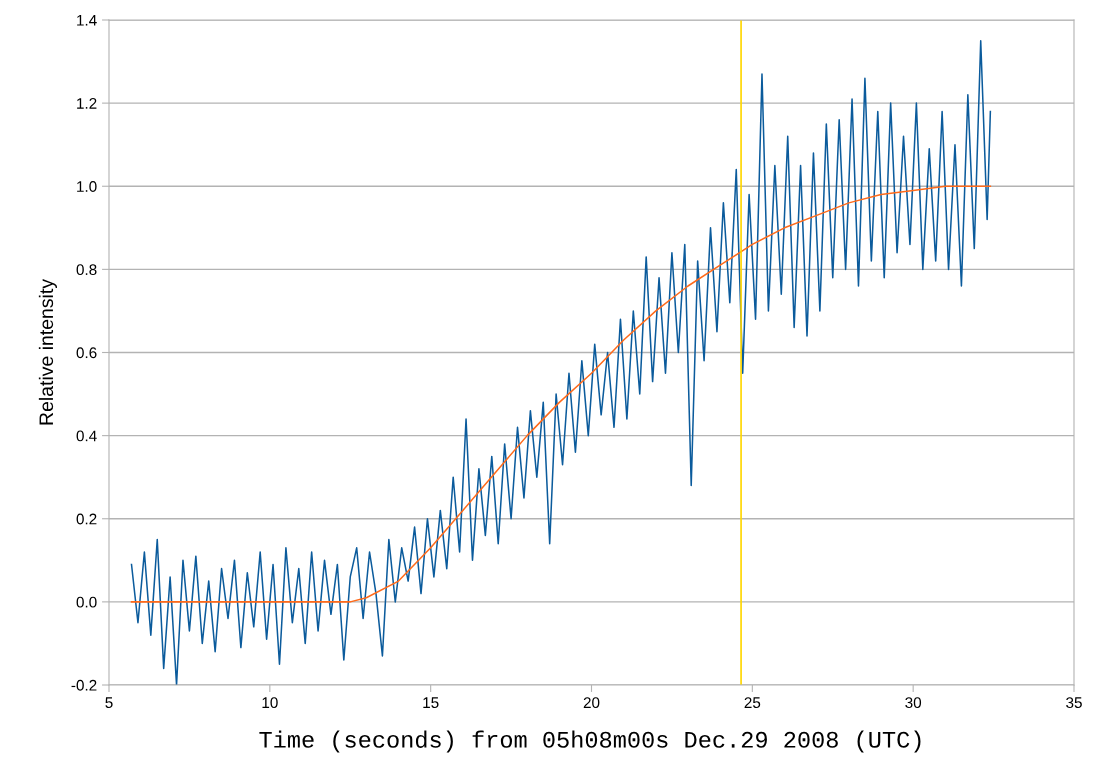  Describe the element at coordinates (87, 186) in the screenshot. I see `y-tick-label: 1.0` at that location.